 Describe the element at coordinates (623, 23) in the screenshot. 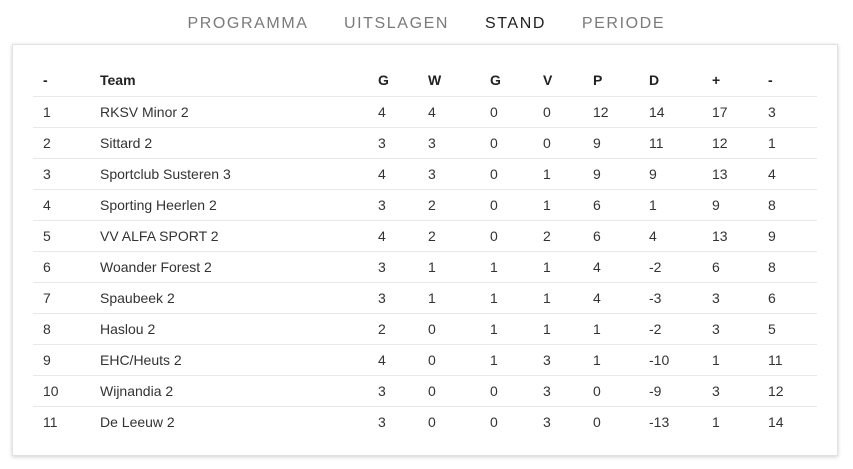

I see `tab-periode: PERIODE` at that location.